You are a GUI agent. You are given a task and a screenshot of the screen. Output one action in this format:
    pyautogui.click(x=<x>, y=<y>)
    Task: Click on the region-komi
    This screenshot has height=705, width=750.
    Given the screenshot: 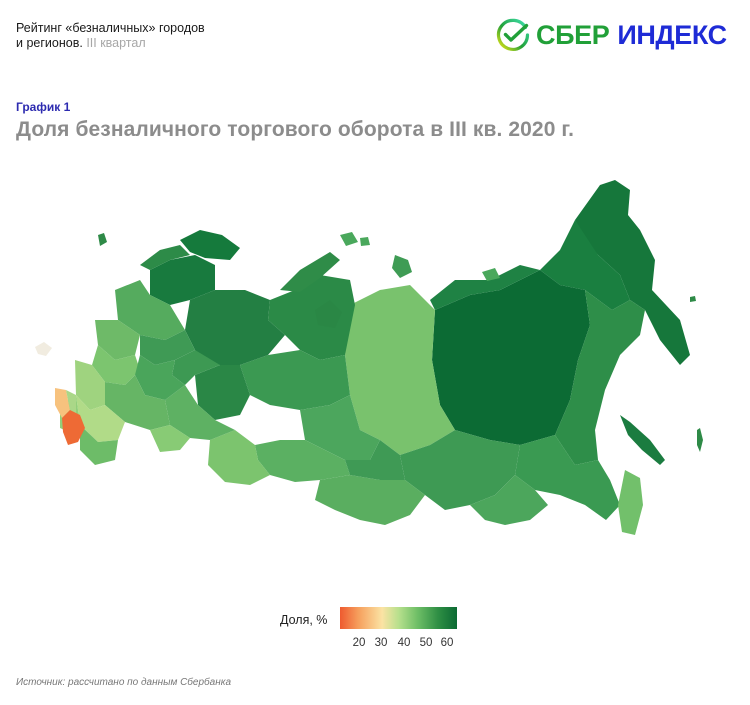 What is the action you would take?
    pyautogui.click(x=235, y=327)
    